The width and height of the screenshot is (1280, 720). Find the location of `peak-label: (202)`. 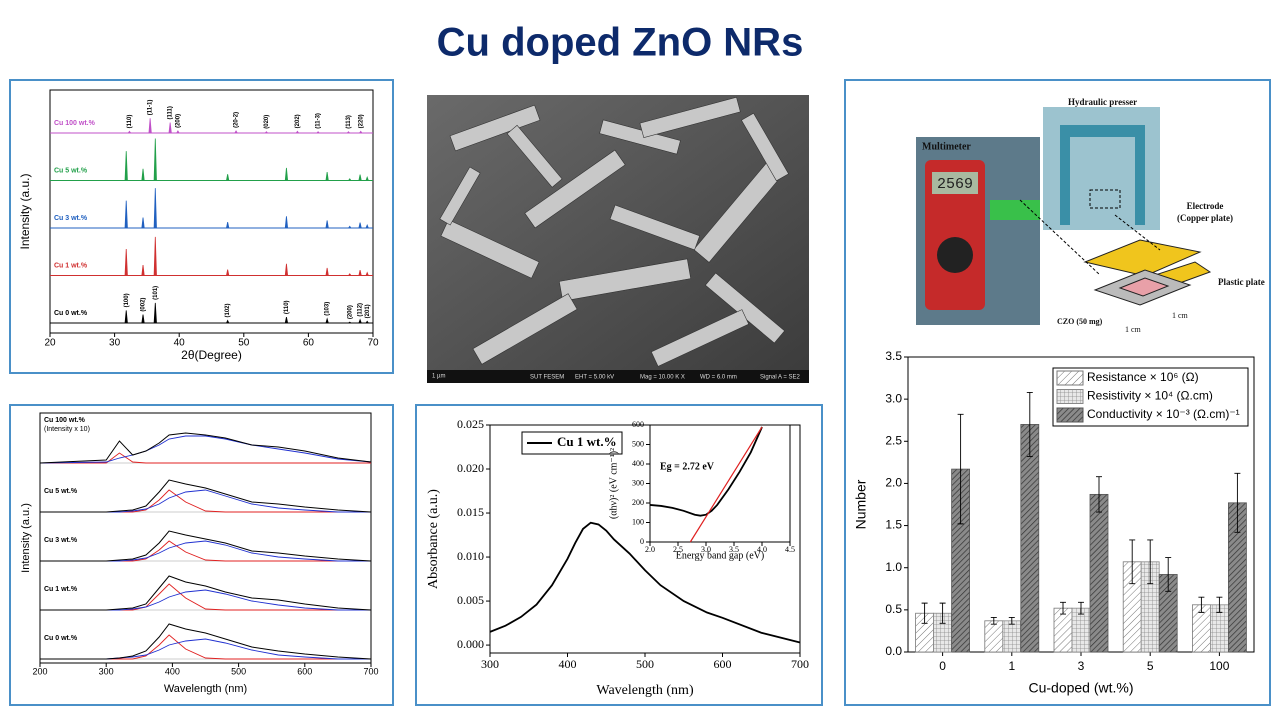

peak-label: (202) is located at coordinates (298, 121).